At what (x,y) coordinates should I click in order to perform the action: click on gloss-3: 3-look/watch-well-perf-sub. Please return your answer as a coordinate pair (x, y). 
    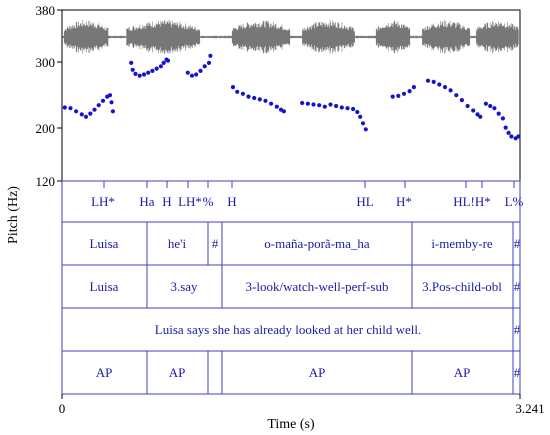
    Looking at the image, I should click on (317, 286).